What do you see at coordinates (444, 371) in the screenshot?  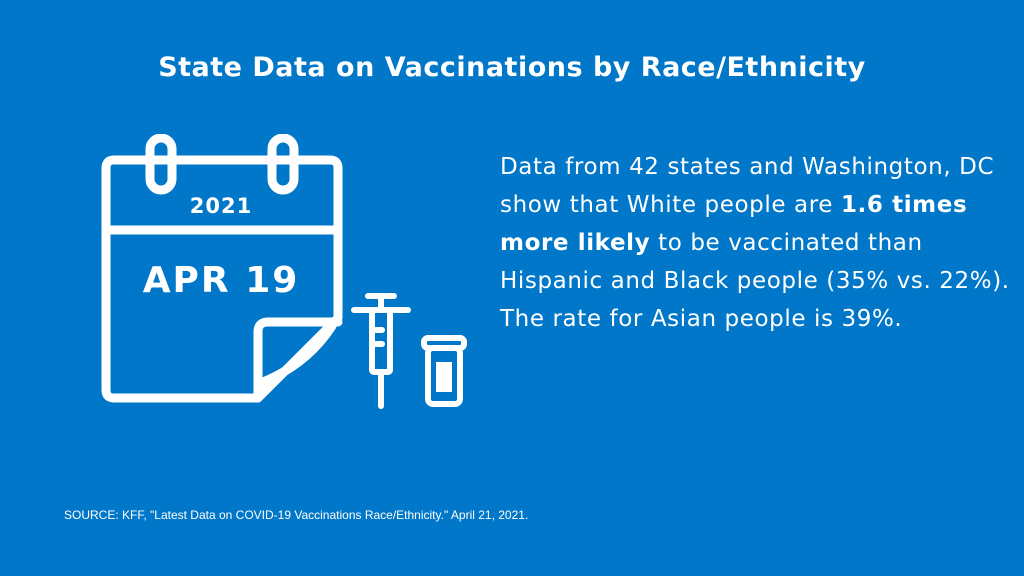 I see `vaccine-vial-icon` at bounding box center [444, 371].